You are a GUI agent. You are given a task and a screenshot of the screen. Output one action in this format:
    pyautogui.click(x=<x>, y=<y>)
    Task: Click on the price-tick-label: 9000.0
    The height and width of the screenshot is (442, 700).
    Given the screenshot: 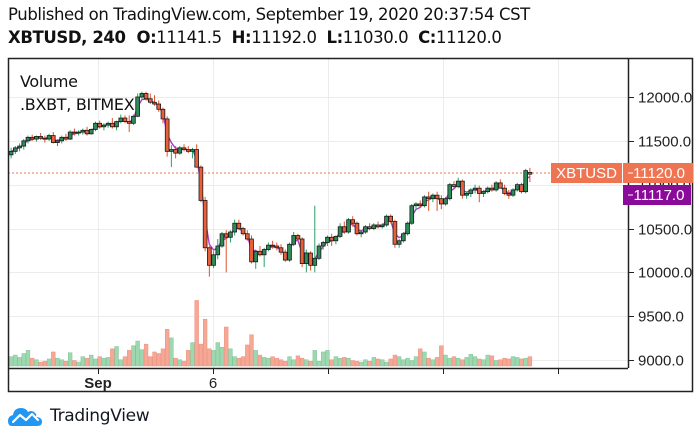 What is the action you would take?
    pyautogui.click(x=661, y=361)
    